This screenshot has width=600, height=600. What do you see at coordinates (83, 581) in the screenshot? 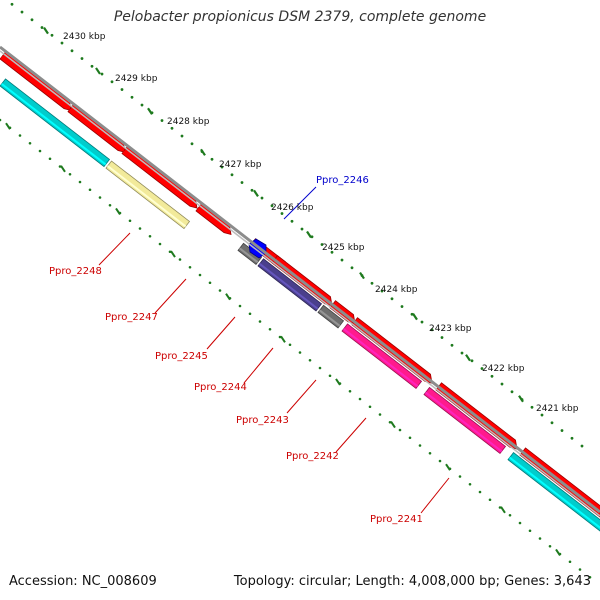
I see `accession-text: Accession: NC_008609` at bounding box center [83, 581].